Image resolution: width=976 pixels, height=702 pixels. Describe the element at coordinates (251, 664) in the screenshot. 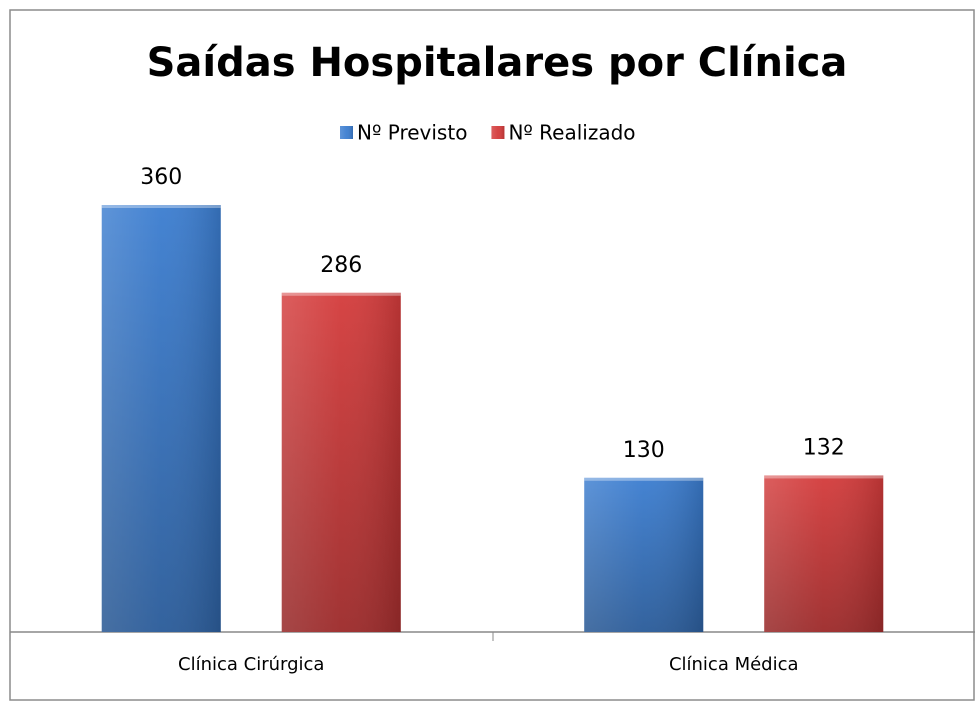

I see `x-tick-label: Clínica Cirúrgica` at that location.